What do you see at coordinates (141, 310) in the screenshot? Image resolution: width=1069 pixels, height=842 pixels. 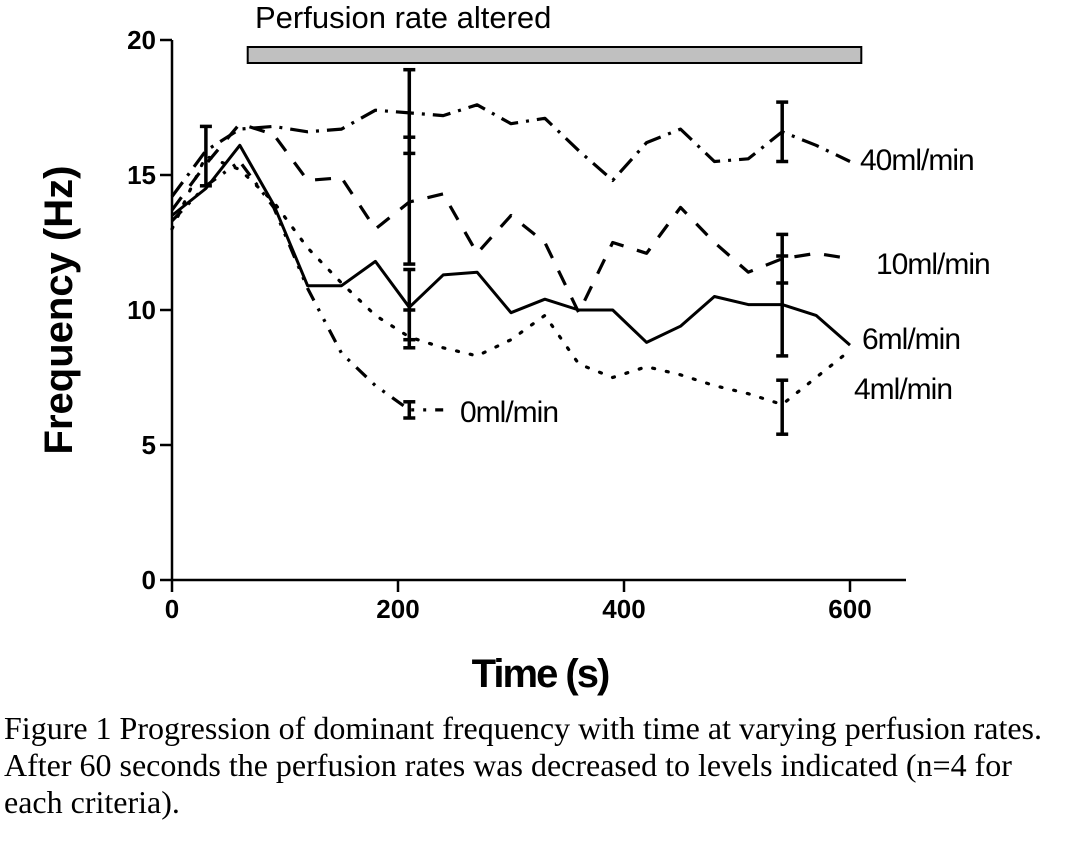 I see `y-tick-label: 10` at bounding box center [141, 310].